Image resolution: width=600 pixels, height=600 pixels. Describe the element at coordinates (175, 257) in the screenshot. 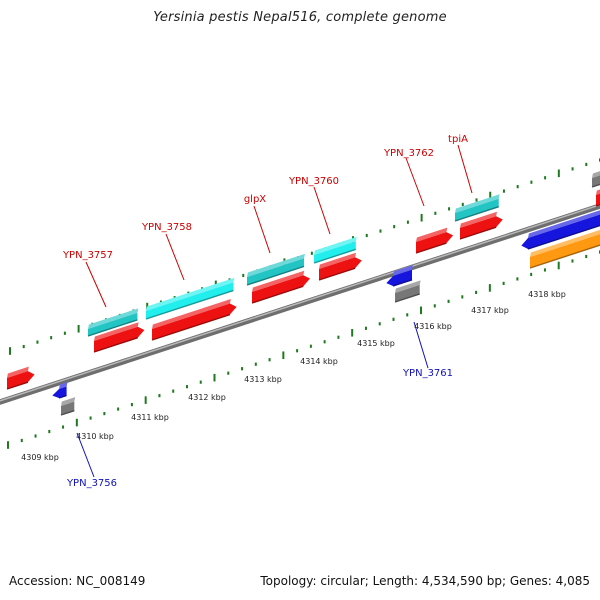

I see `leader-ypn3758` at that location.